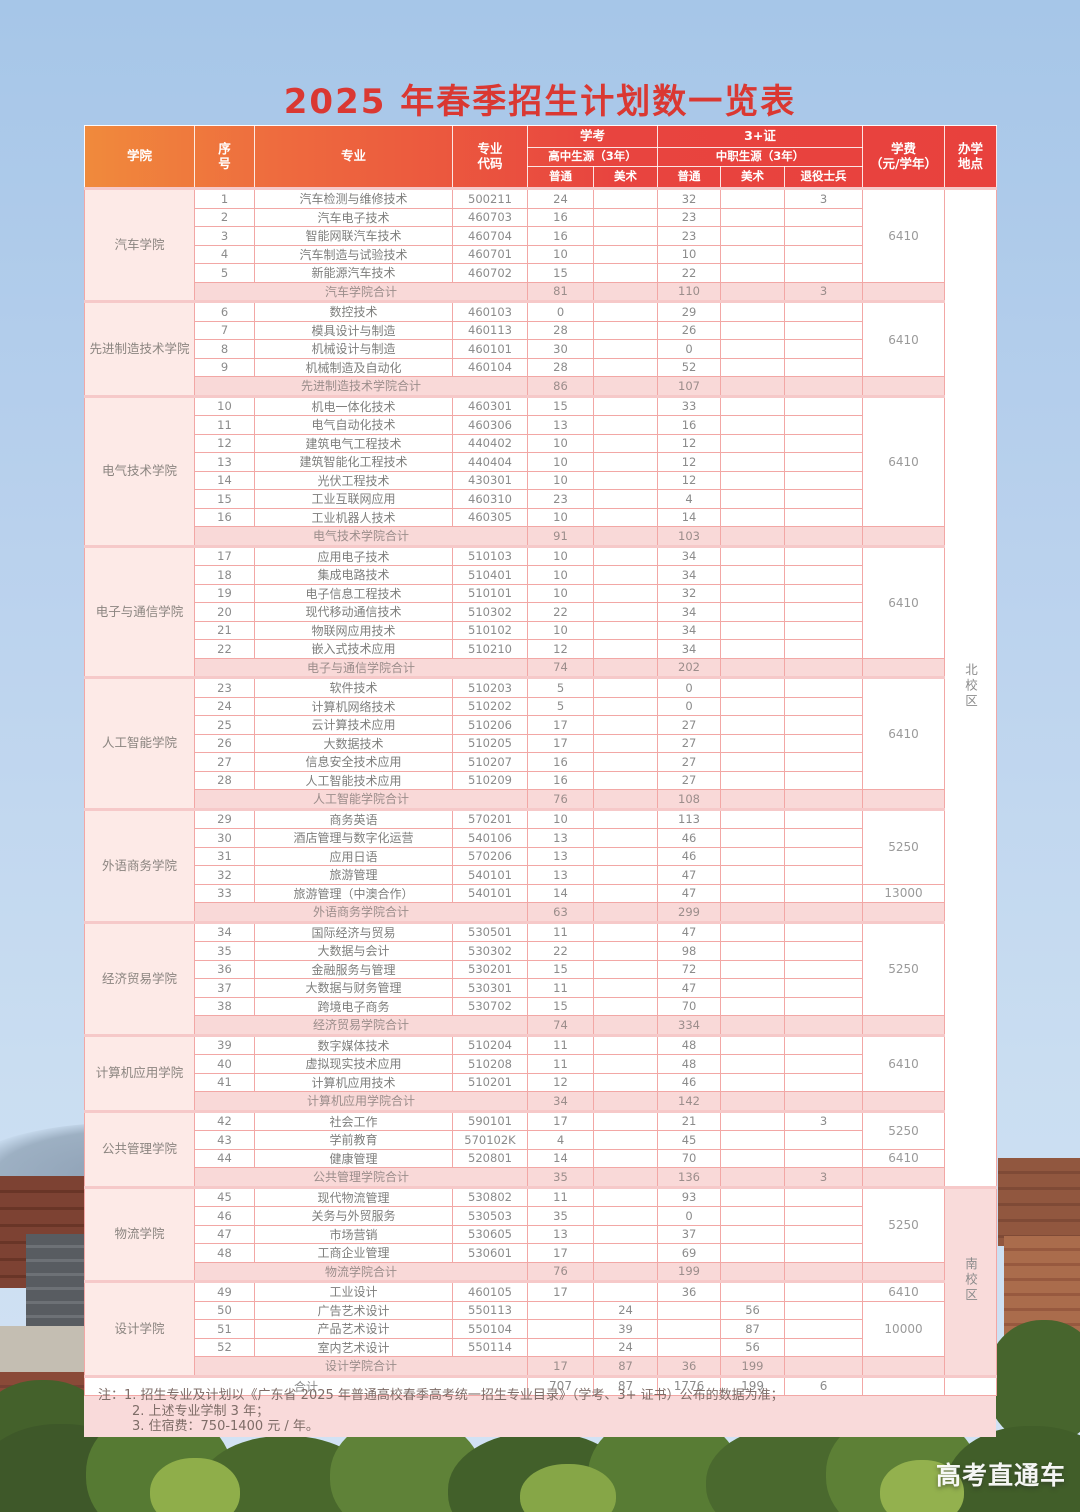  Describe the element at coordinates (689, 1291) in the screenshot. I see `value-cell: 36` at that location.